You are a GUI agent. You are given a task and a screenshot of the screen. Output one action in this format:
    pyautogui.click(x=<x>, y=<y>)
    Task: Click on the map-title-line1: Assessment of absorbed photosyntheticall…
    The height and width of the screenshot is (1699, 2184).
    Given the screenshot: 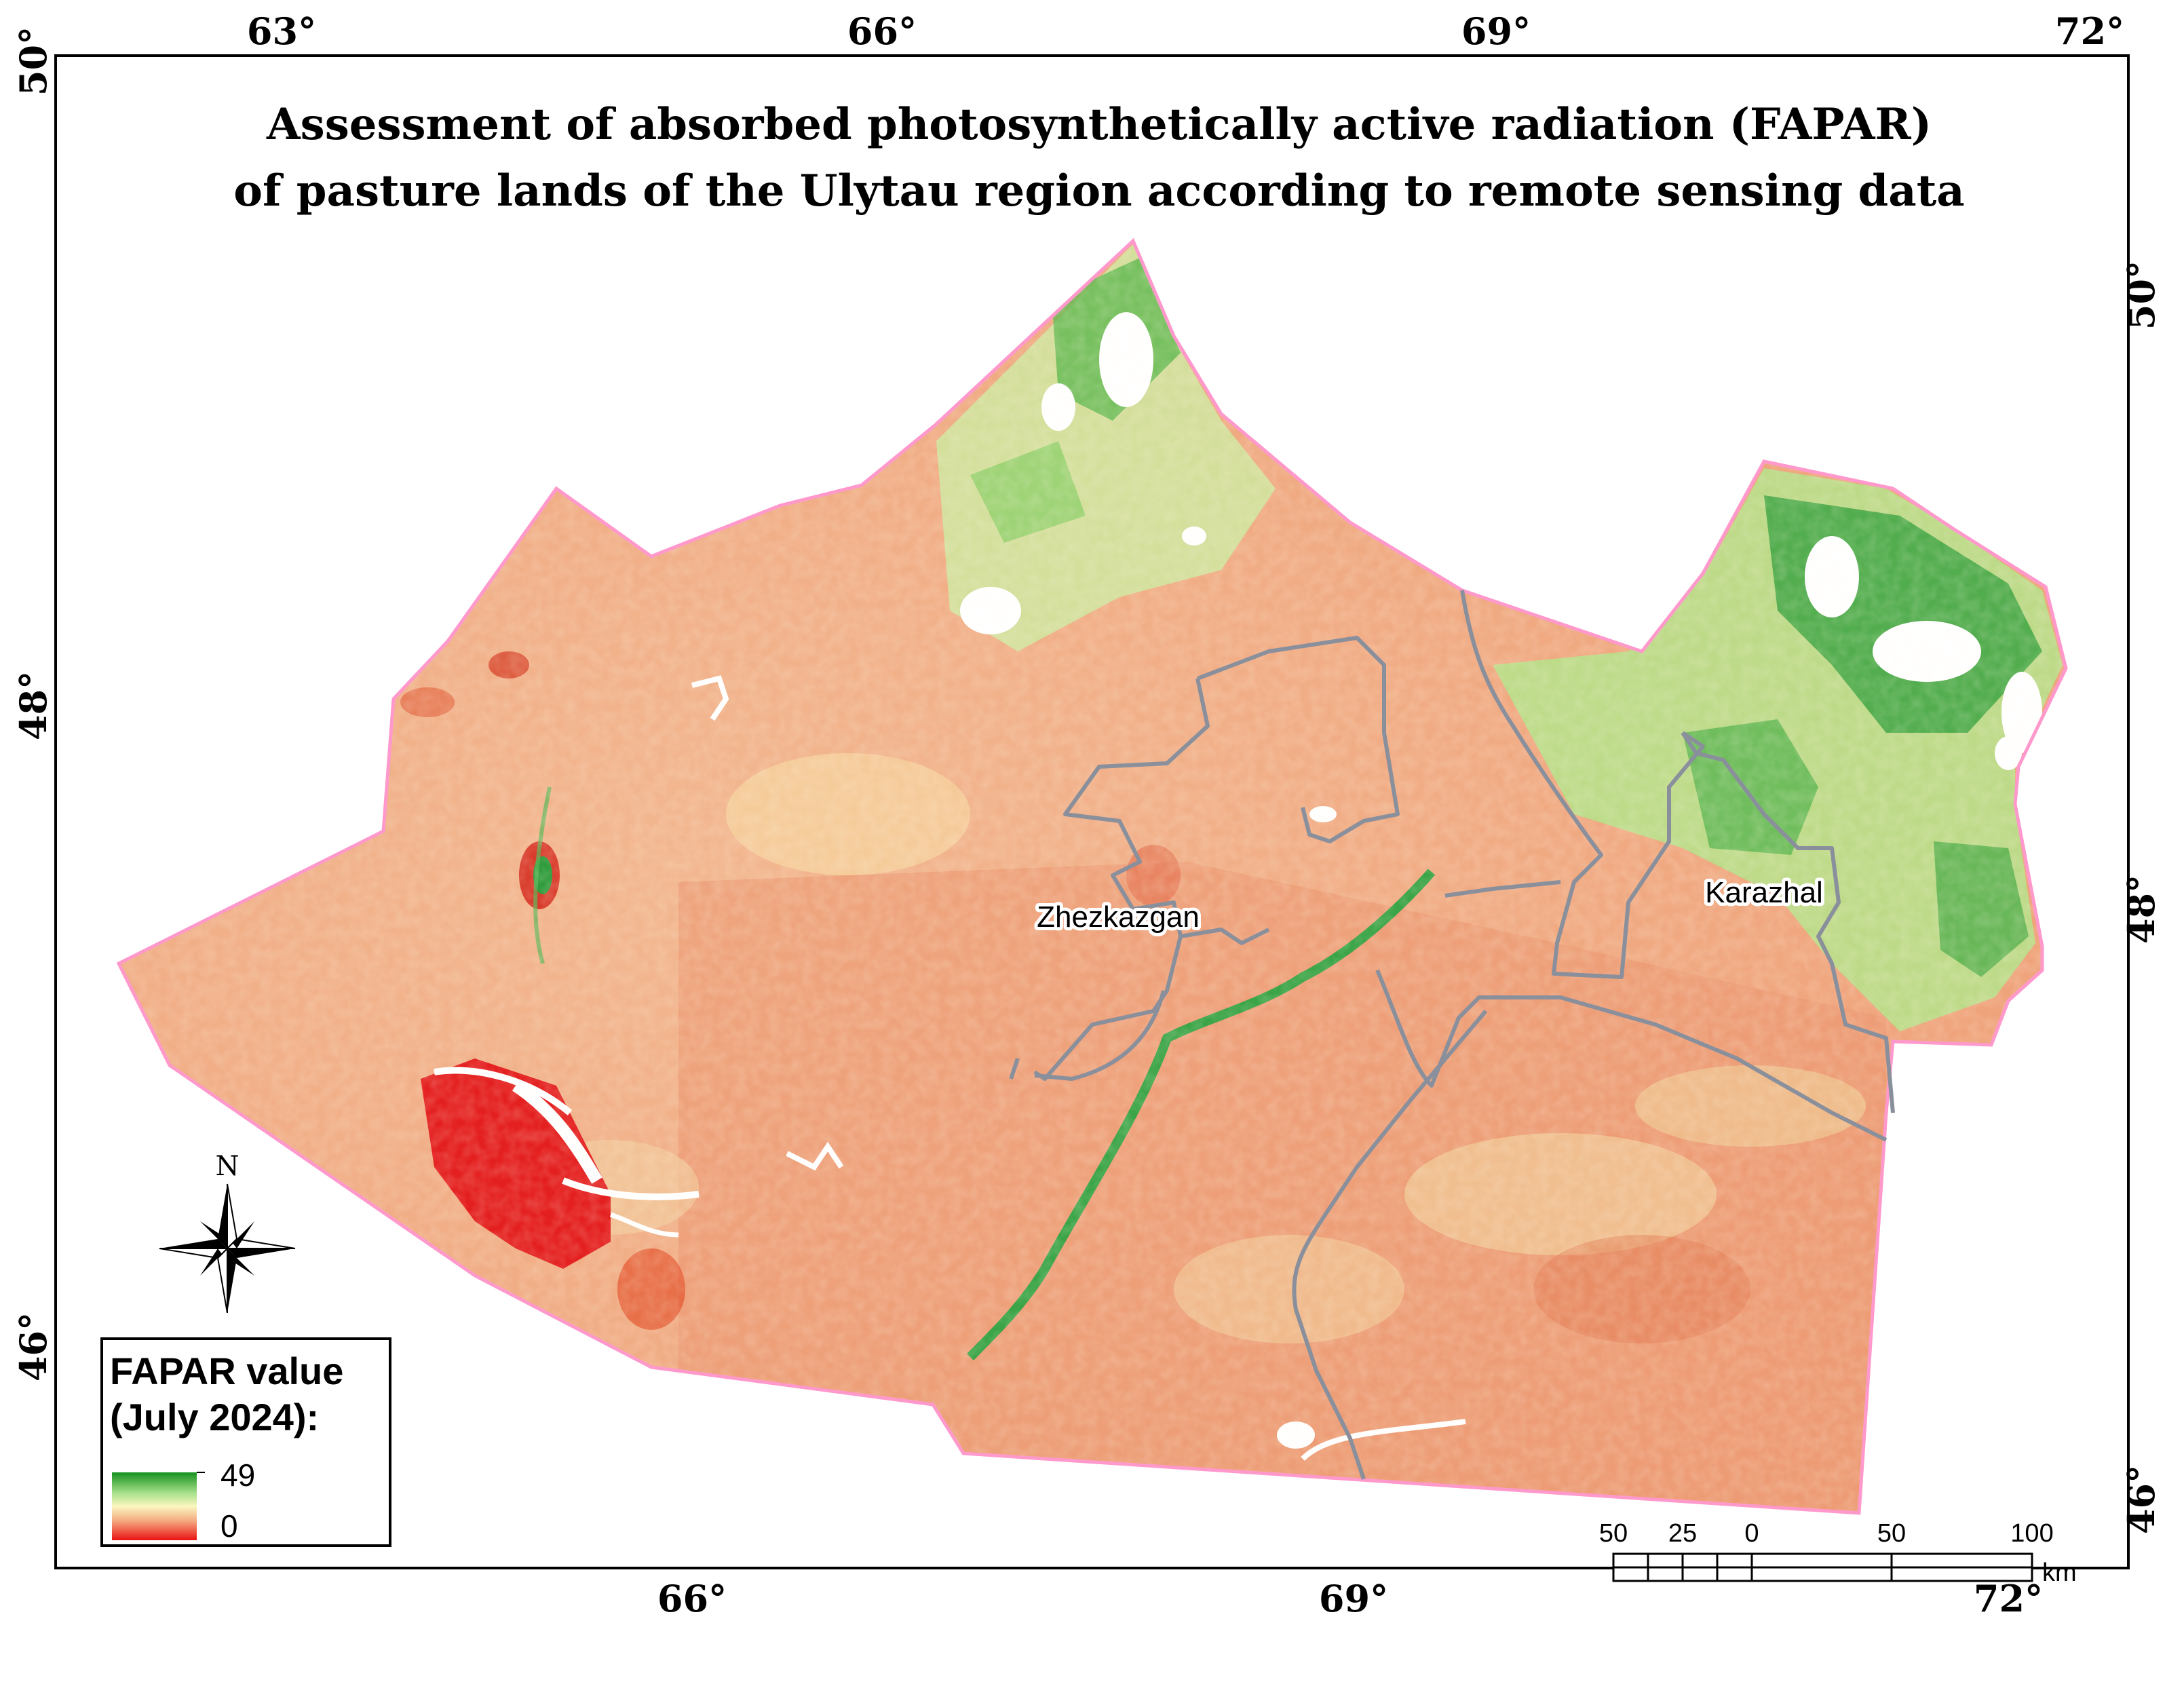 What is the action you would take?
    pyautogui.click(x=1099, y=124)
    